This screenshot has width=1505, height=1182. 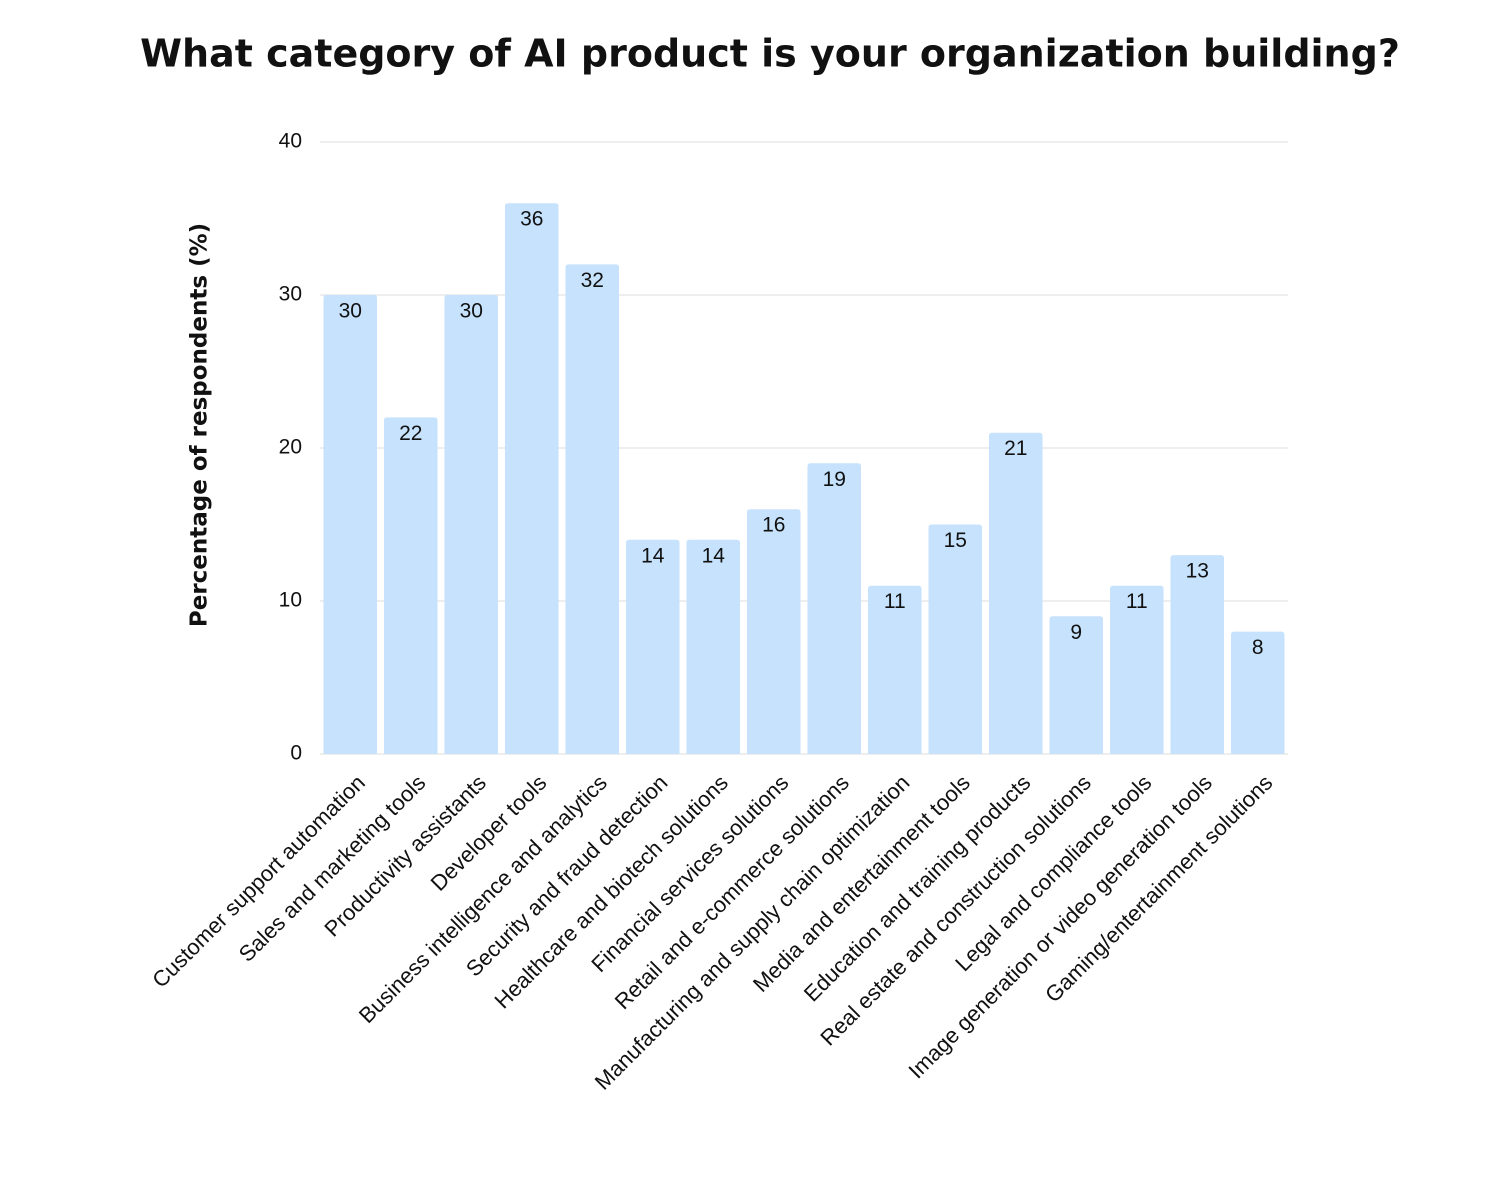 What do you see at coordinates (531, 219) in the screenshot?
I see `data-label: 36` at bounding box center [531, 219].